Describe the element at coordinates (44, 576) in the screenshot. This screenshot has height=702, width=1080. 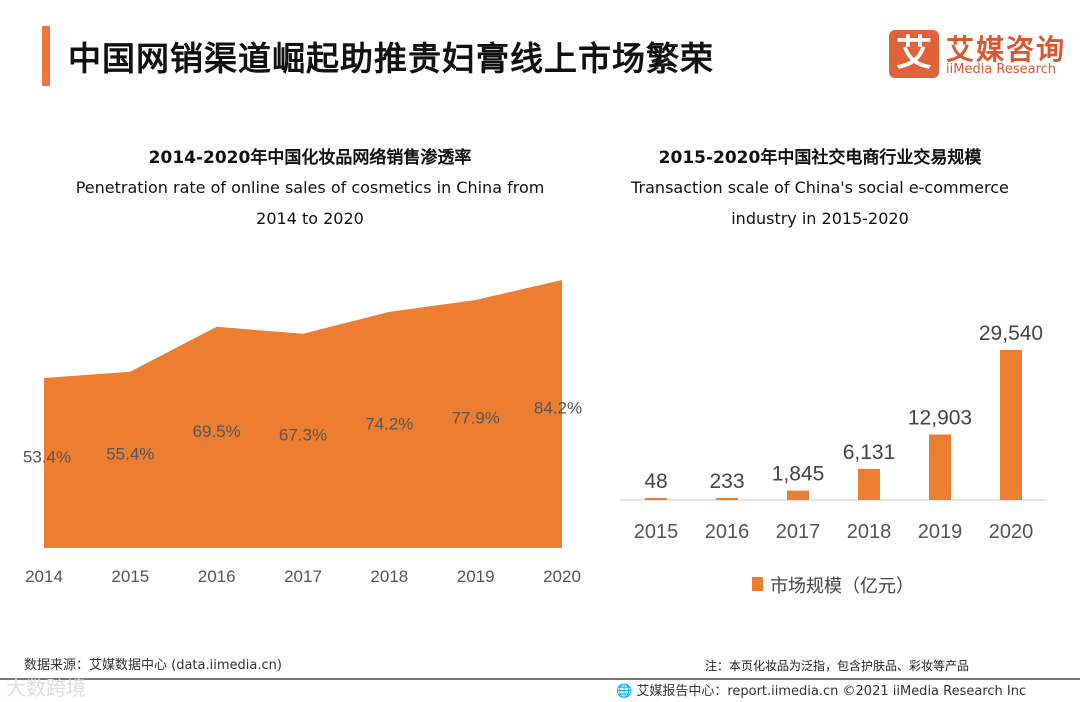
I see `x-tick-label: 2014` at that location.